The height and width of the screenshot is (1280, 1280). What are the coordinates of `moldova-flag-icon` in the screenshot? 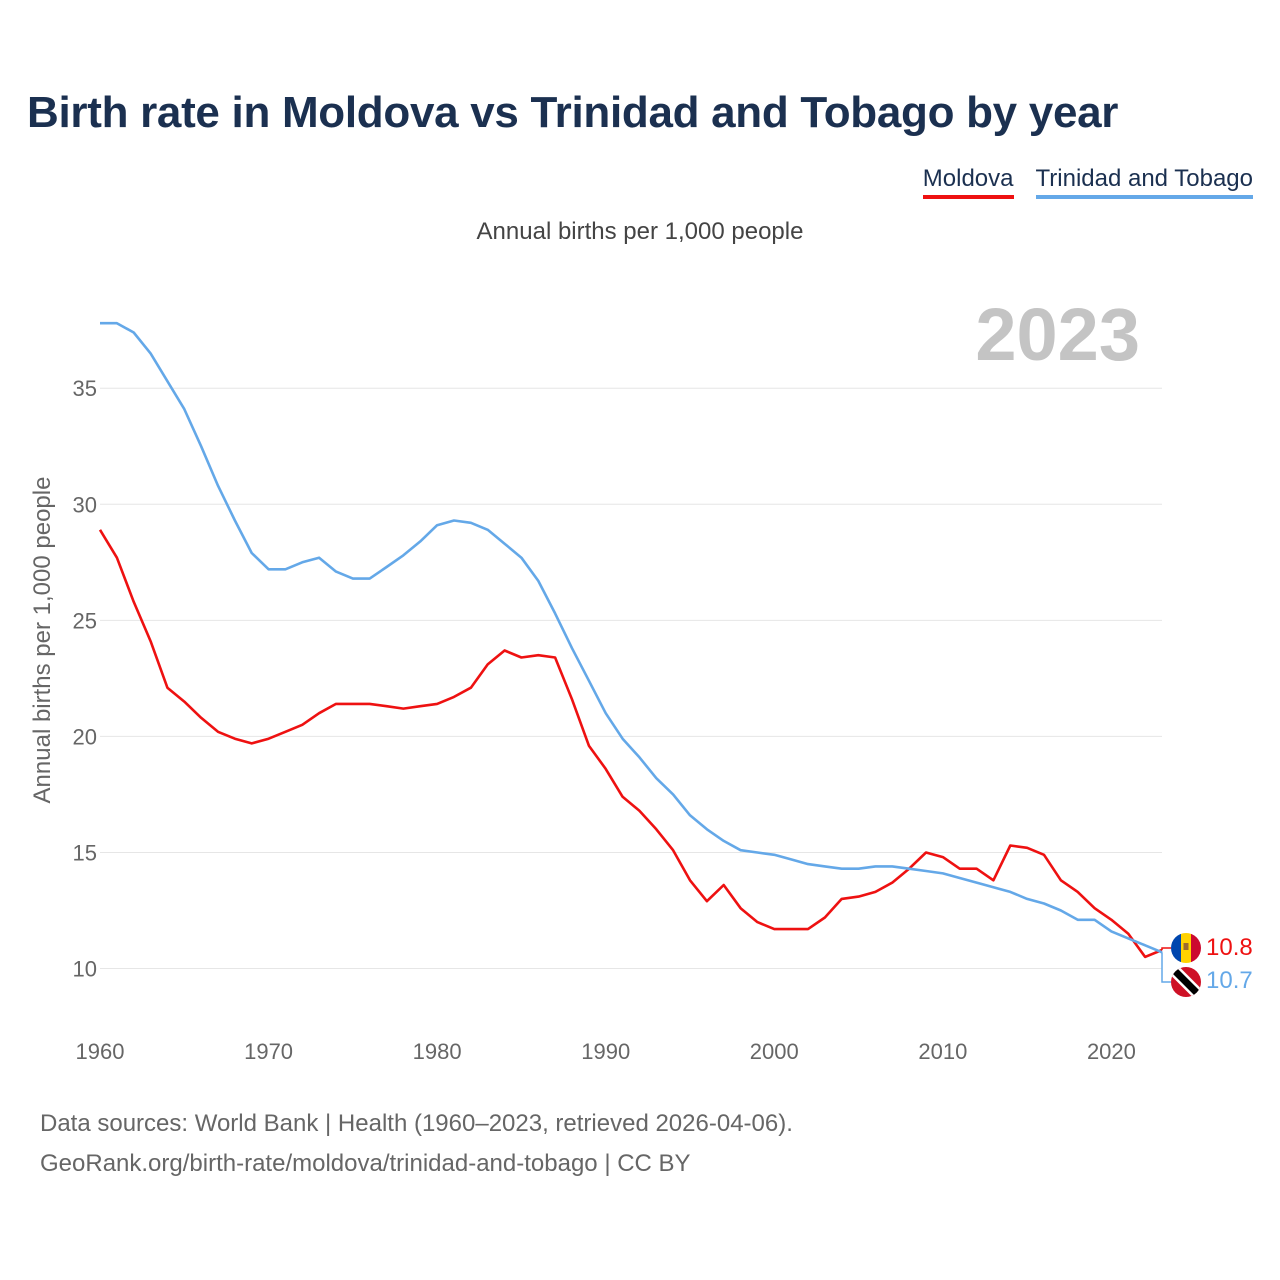 It's located at (1186, 948).